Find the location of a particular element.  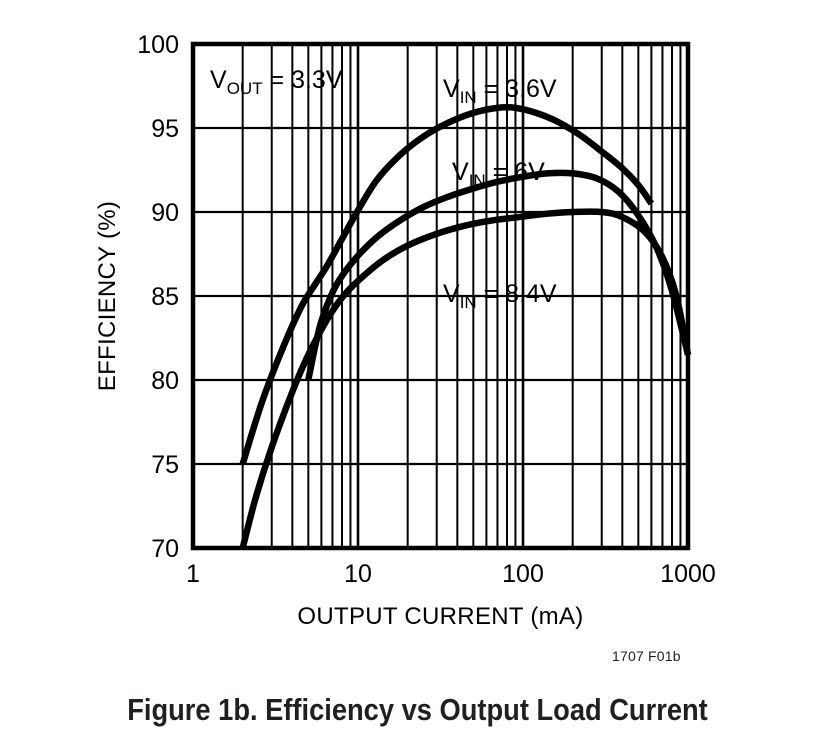

x-tick-label: 100 is located at coordinates (523, 574).